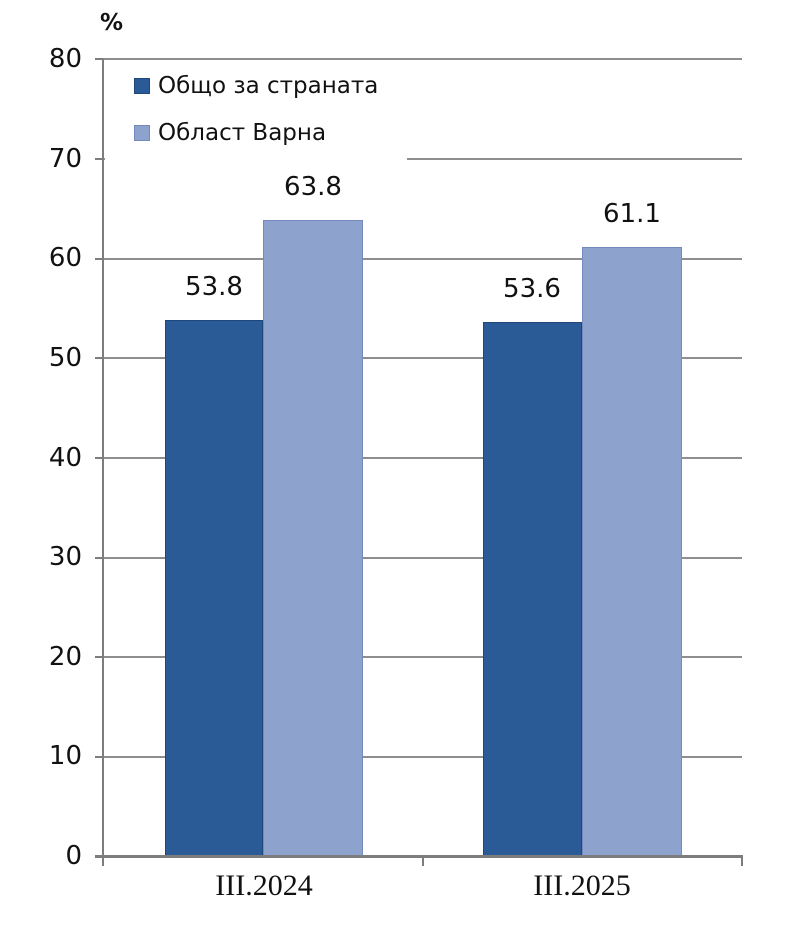  I want to click on x-category-label-2024: III.2024, so click(264, 885).